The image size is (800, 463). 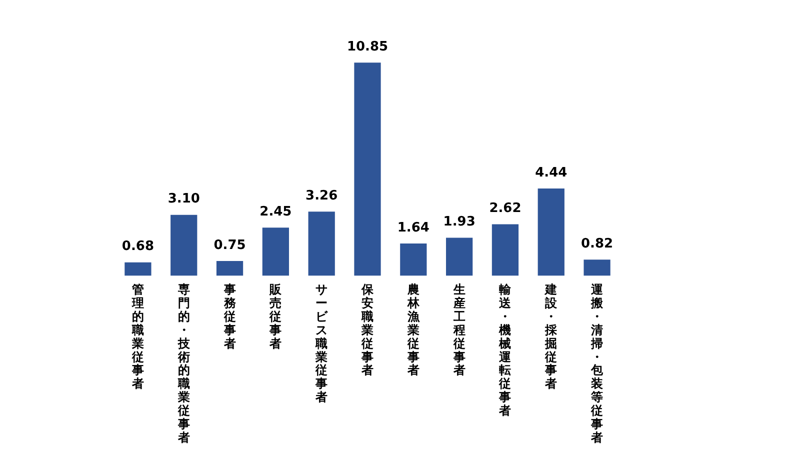 I want to click on x-tick-label: 建設・採掘従事者, so click(x=551, y=336).